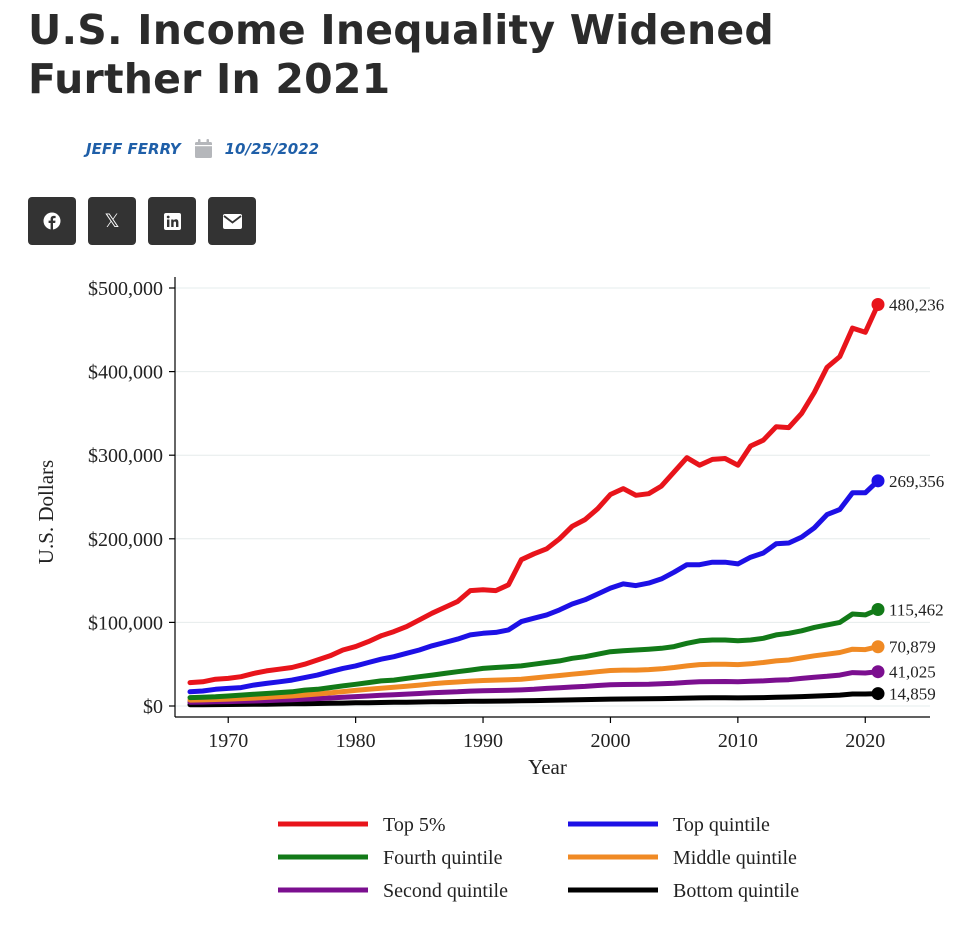  What do you see at coordinates (912, 694) in the screenshot?
I see `end-value-label: 14,859` at bounding box center [912, 694].